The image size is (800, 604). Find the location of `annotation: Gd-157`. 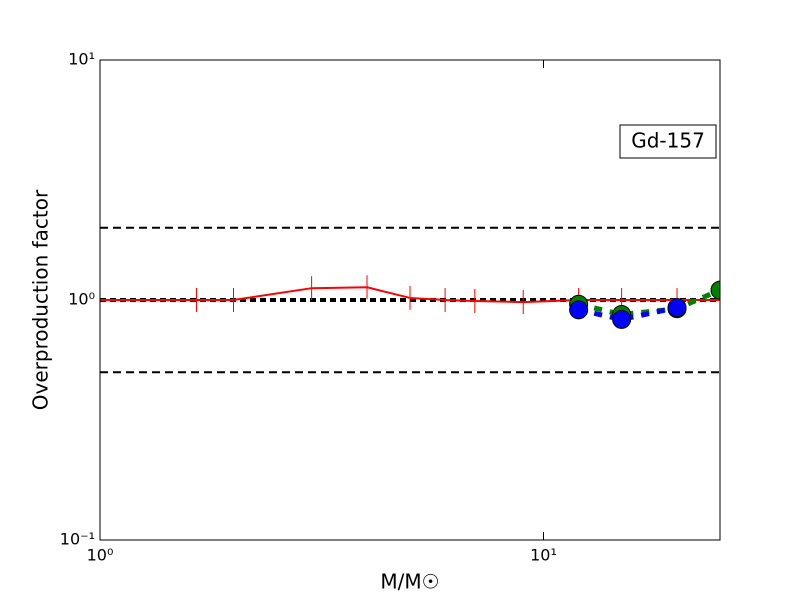

annotation: Gd-157 is located at coordinates (668, 141).